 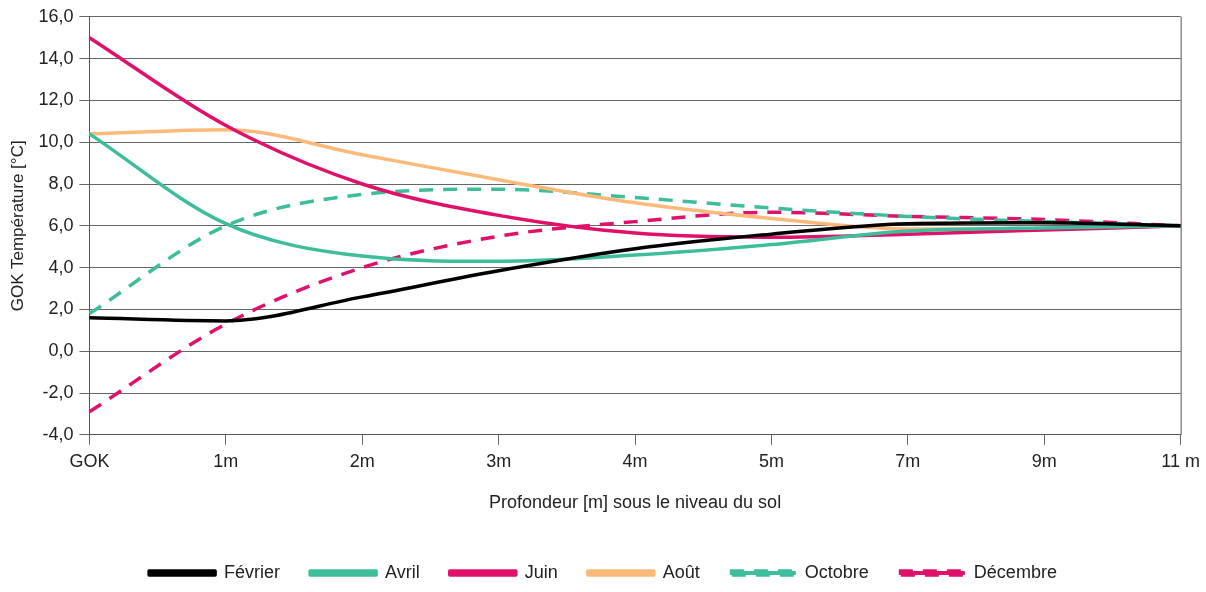 I want to click on y-tick-label: -2,0, so click(x=58, y=391).